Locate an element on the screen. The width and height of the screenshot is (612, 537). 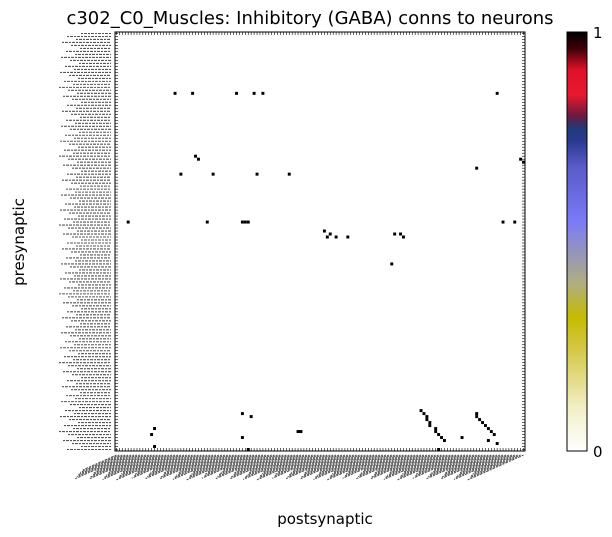
x-axis-label: postsynaptic is located at coordinates (325, 519).